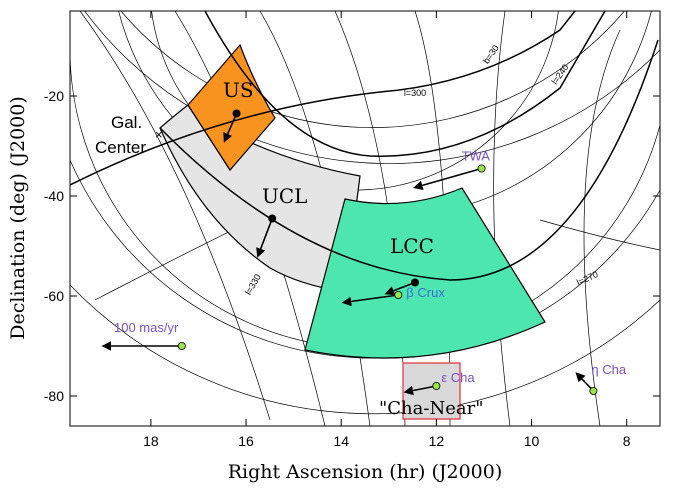 Image resolution: width=673 pixels, height=490 pixels. Describe the element at coordinates (284, 196) in the screenshot. I see `region-label-ucl: UCL` at that location.